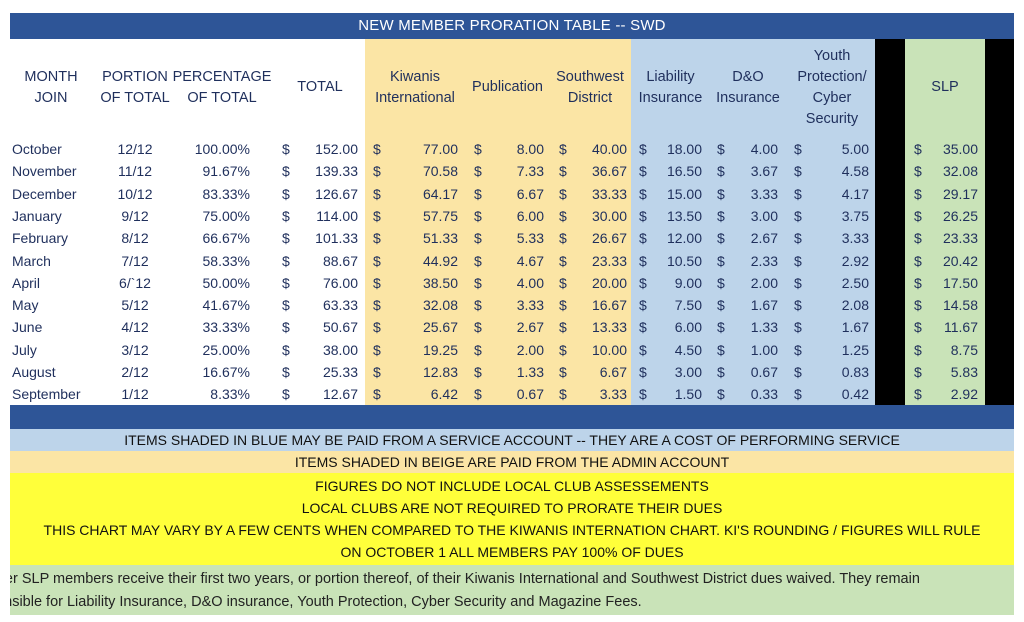 The width and height of the screenshot is (1024, 622). What do you see at coordinates (855, 327) in the screenshot?
I see `cell-youth: 1.67` at bounding box center [855, 327].